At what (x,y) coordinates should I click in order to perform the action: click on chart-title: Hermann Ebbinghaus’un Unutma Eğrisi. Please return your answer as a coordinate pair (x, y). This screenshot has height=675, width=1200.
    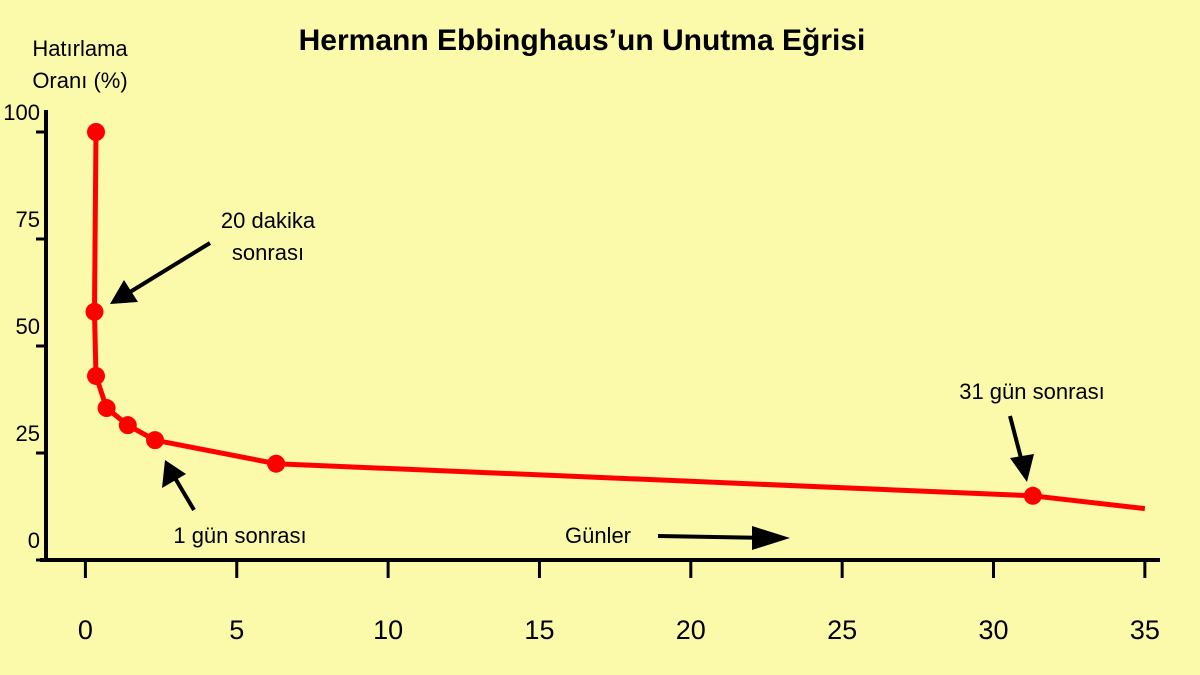
    Looking at the image, I should click on (582, 40).